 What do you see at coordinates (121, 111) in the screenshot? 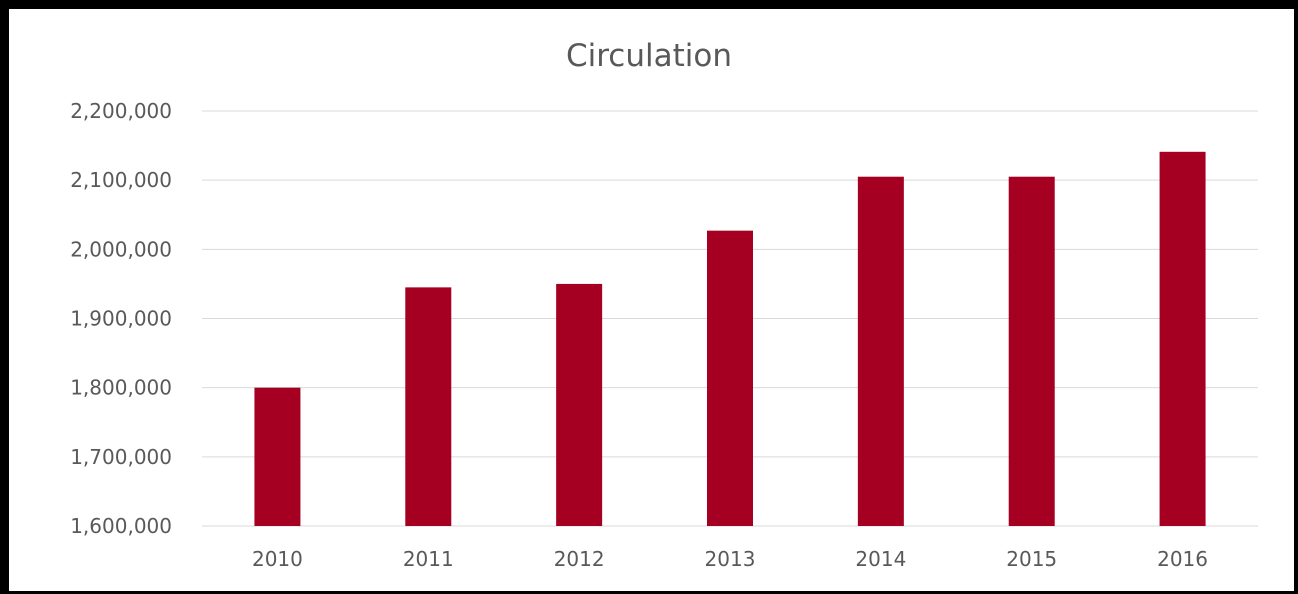
I see `y-tick-label: 2,200,000` at bounding box center [121, 111].